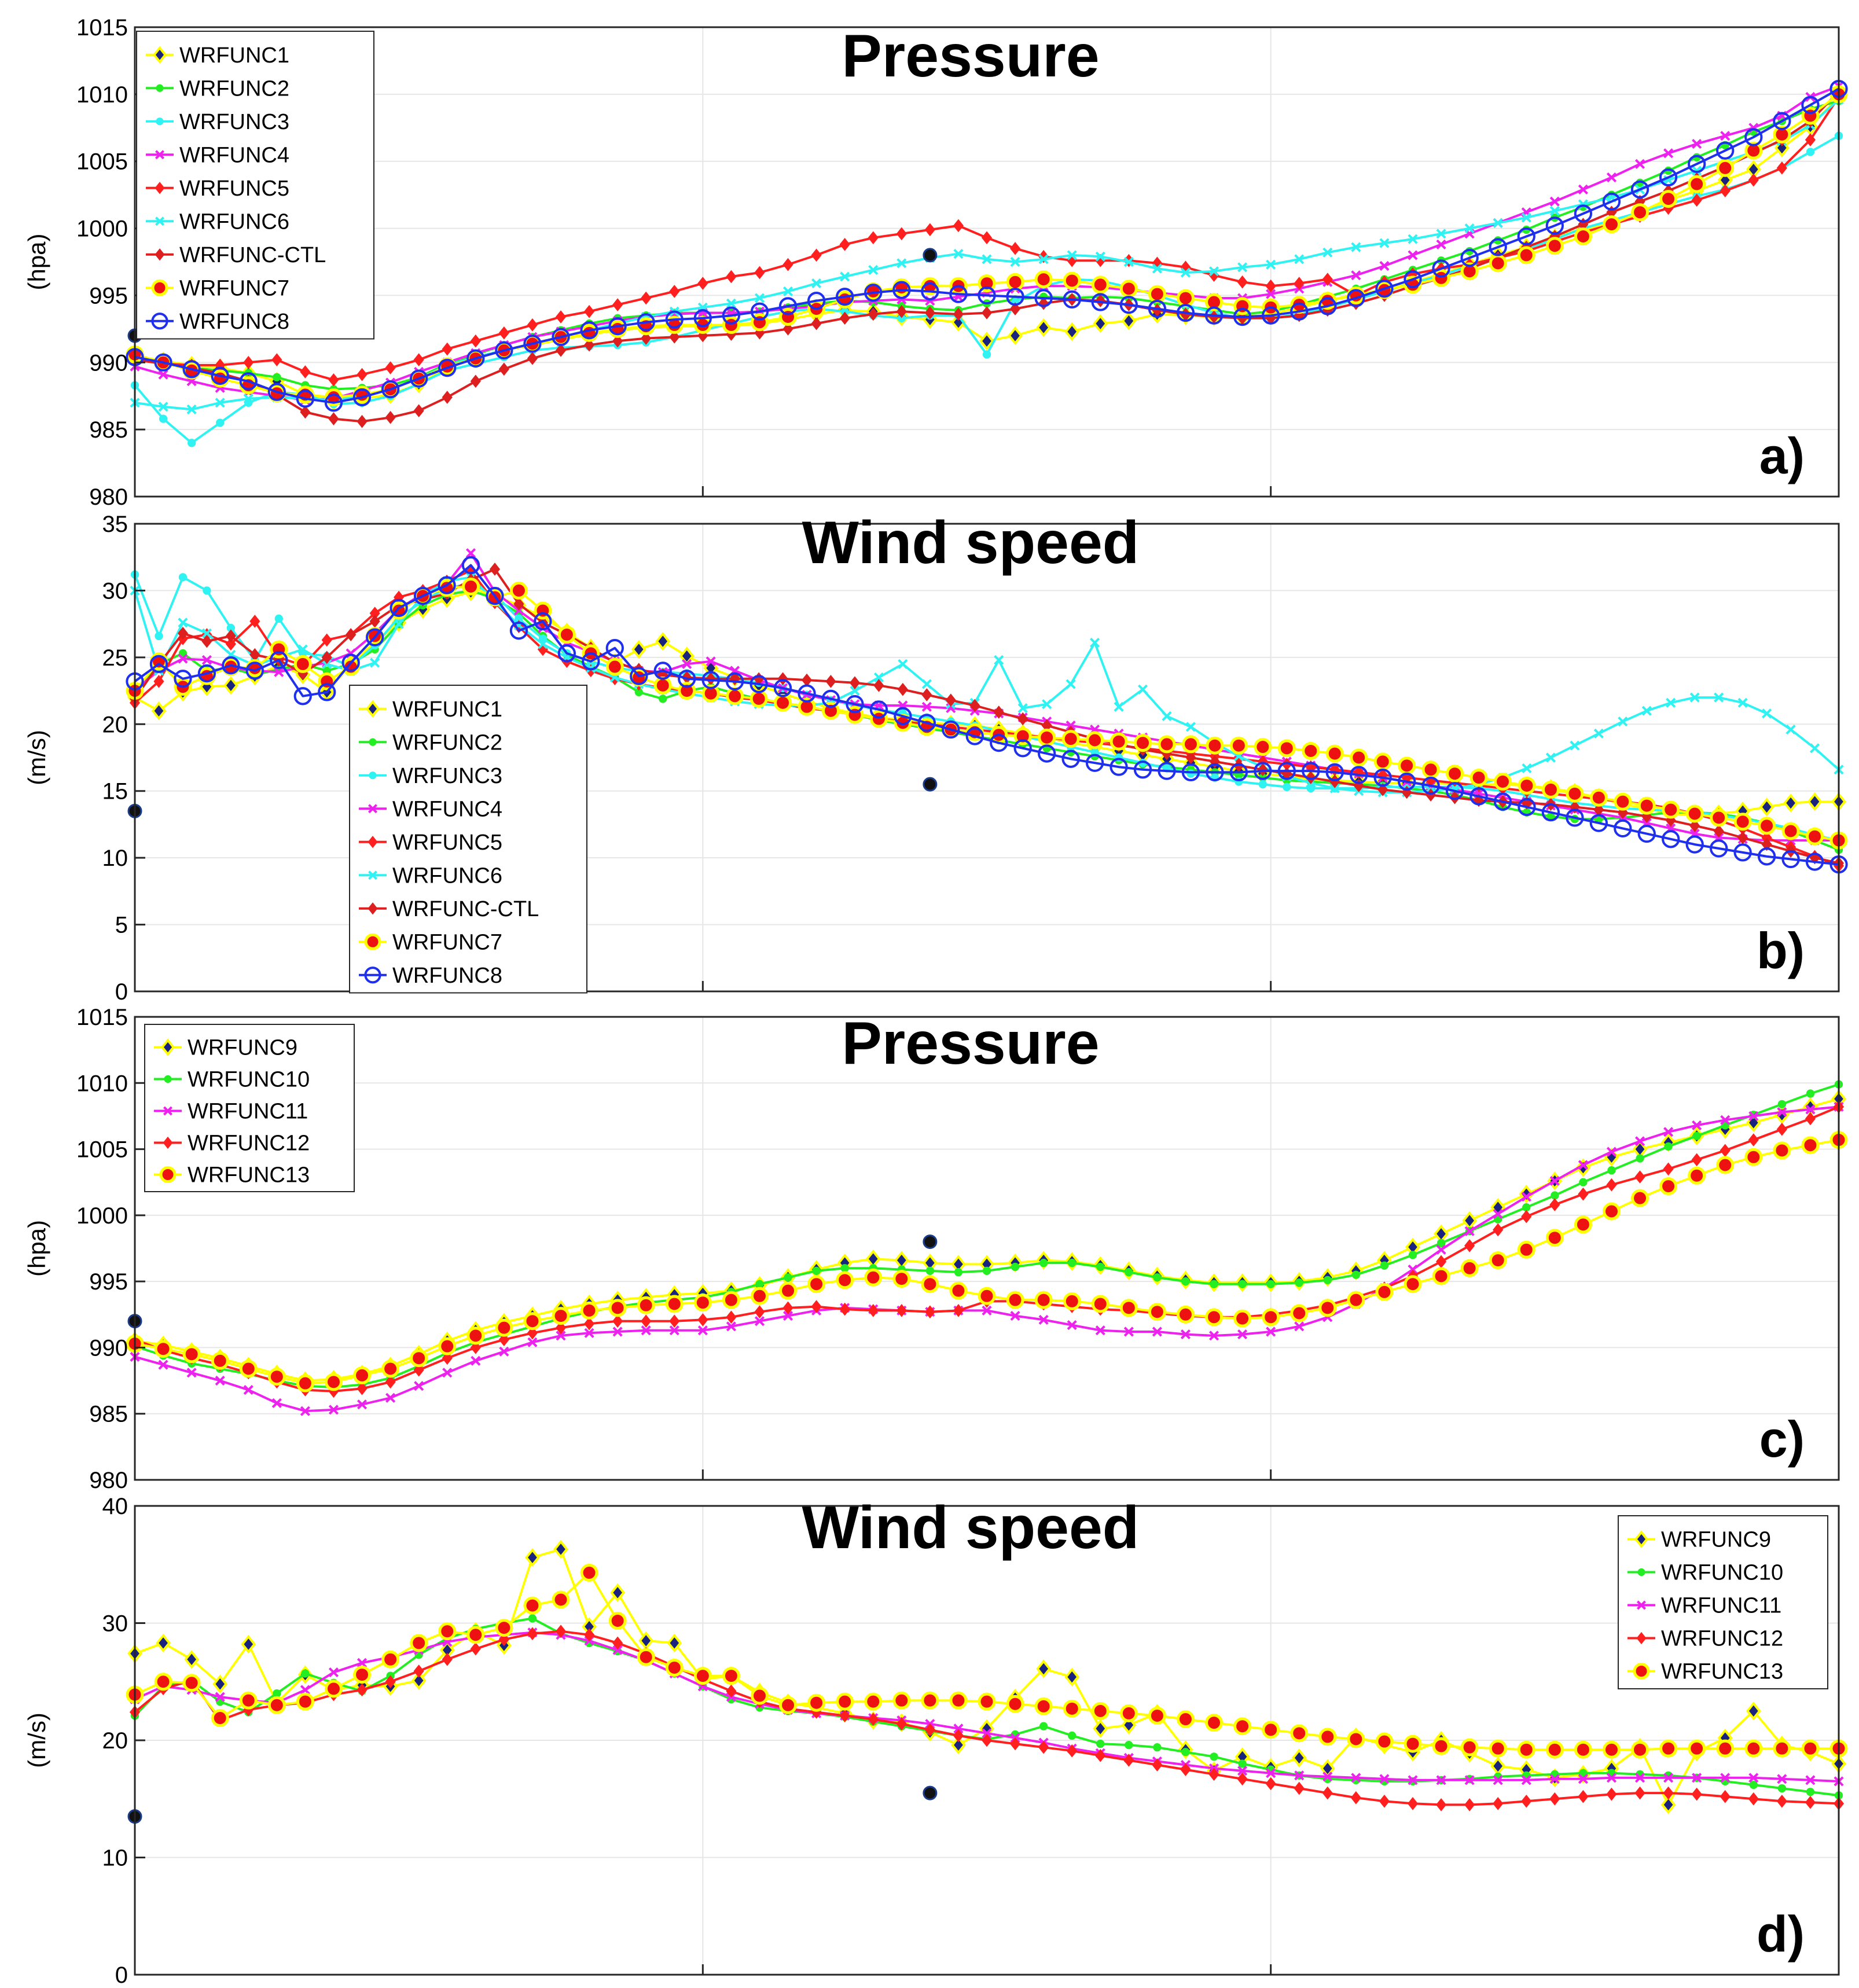  Describe the element at coordinates (102, 1017) in the screenshot. I see `y-tick-label: 1015` at that location.